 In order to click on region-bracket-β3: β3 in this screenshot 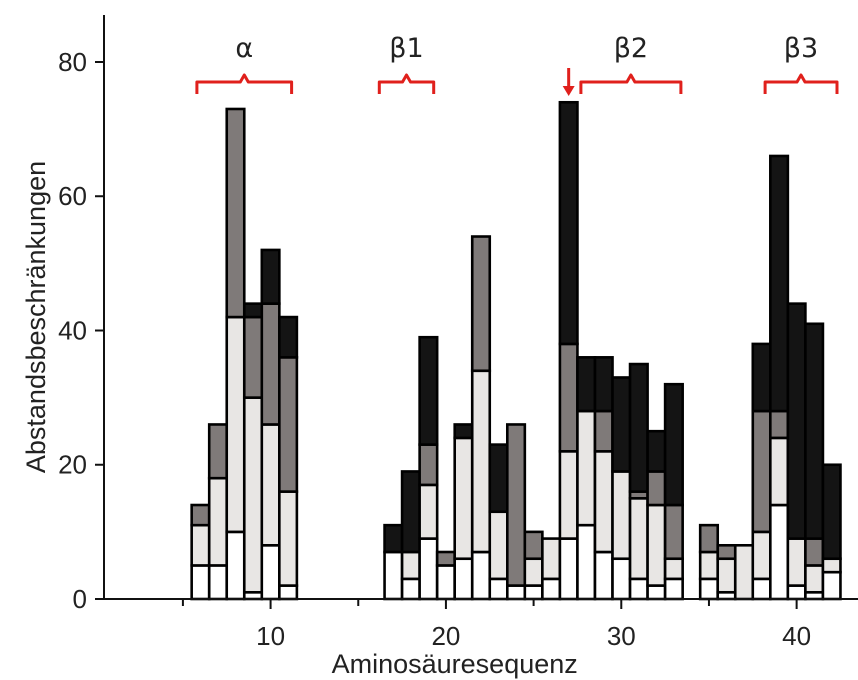, I will do `click(801, 63)`.